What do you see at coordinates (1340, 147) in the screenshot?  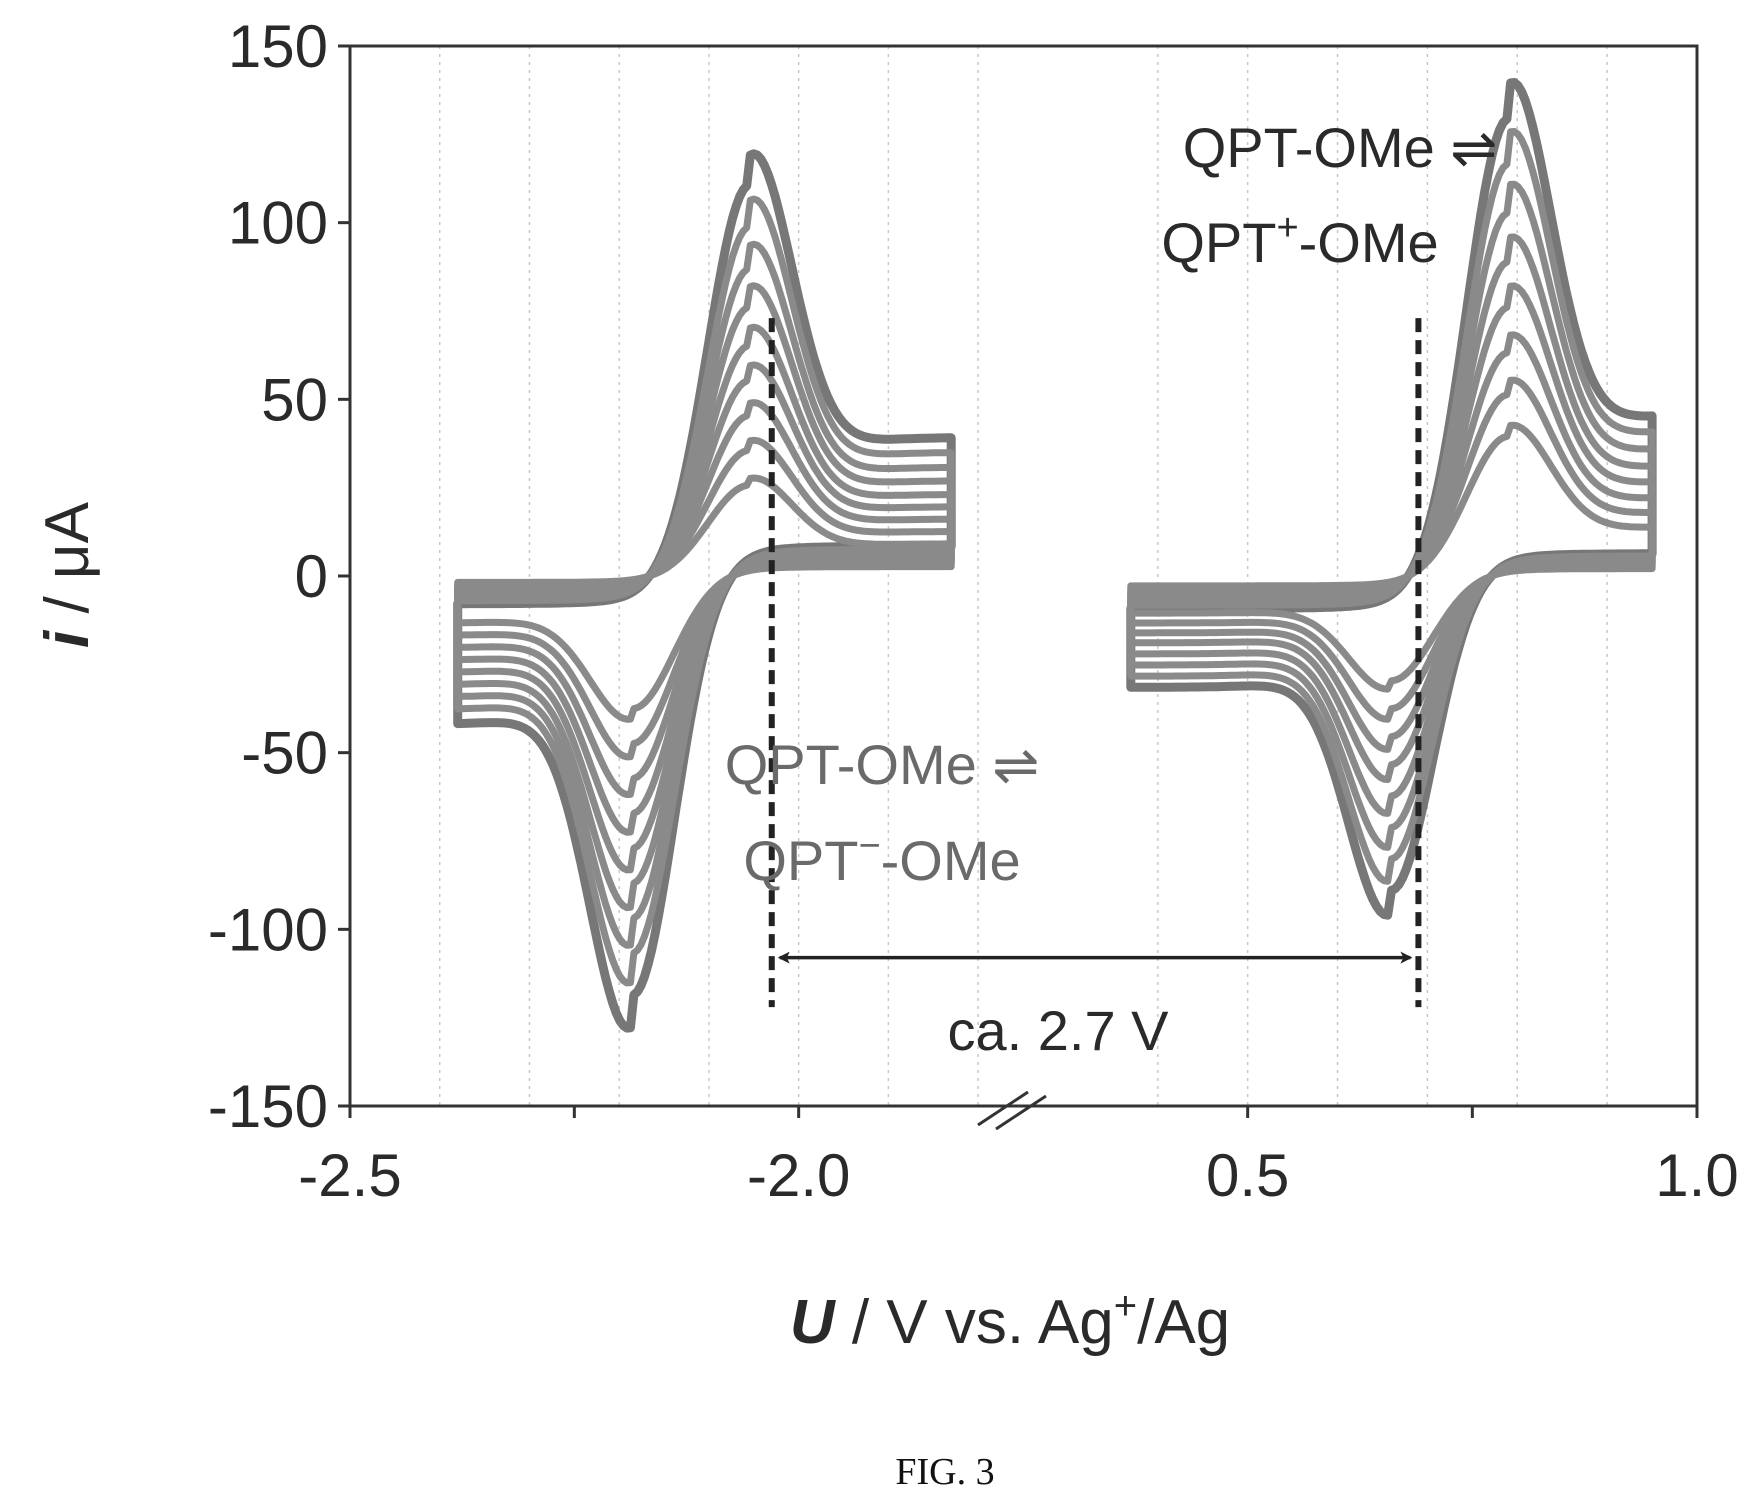 I see `ox-annotation-line1: QPT-OMe ⇌` at bounding box center [1340, 147].